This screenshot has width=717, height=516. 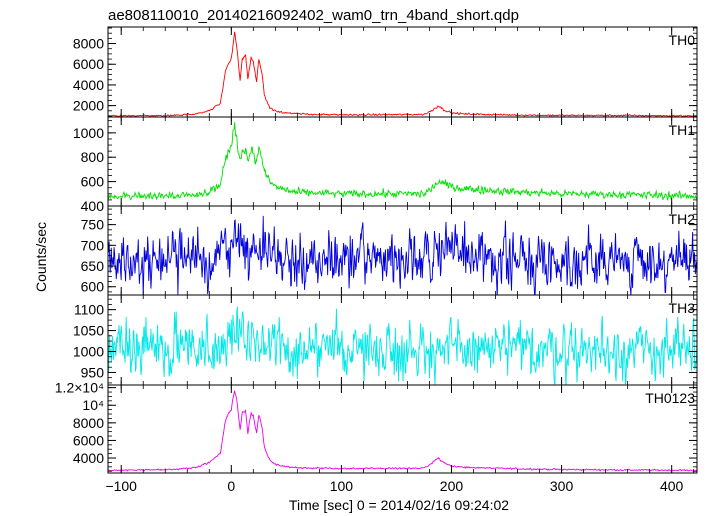 What do you see at coordinates (672, 486) in the screenshot?
I see `x-tick-label: 400` at bounding box center [672, 486].